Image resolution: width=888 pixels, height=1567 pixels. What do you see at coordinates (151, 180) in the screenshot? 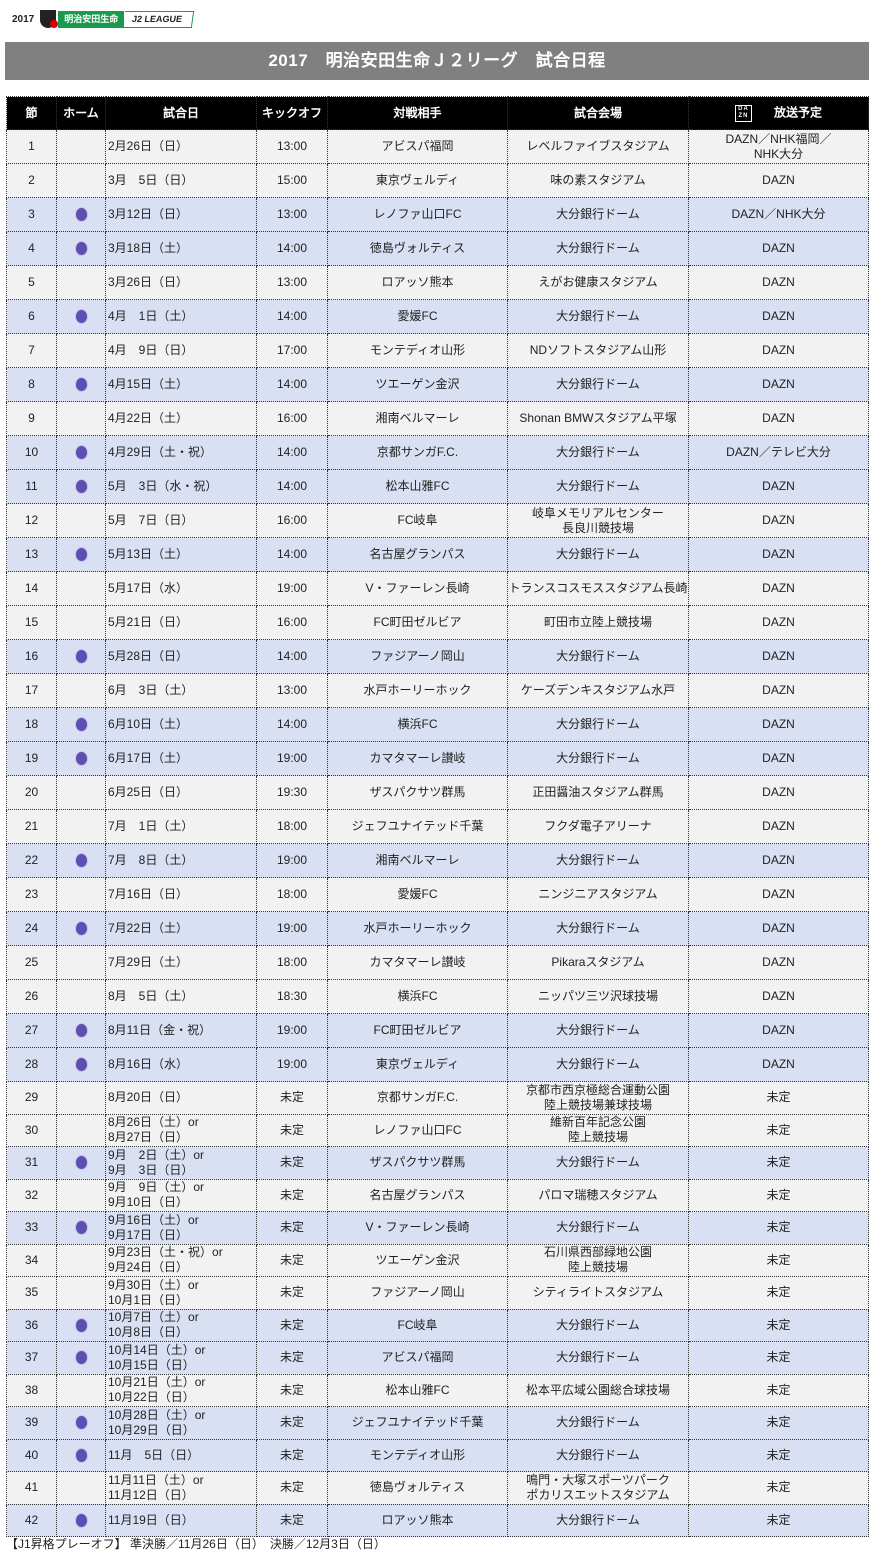
I see `cell-line: 3月 5日（日）` at bounding box center [151, 180].